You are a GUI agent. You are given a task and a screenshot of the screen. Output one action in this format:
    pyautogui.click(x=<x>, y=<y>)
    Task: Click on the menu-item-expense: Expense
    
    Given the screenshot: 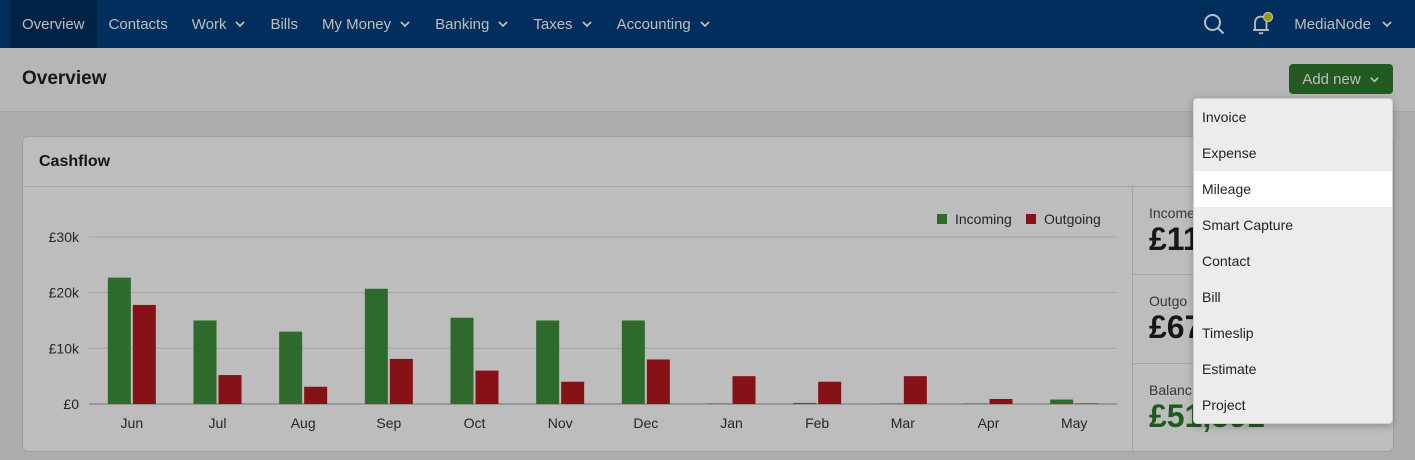 What is the action you would take?
    pyautogui.click(x=1229, y=153)
    